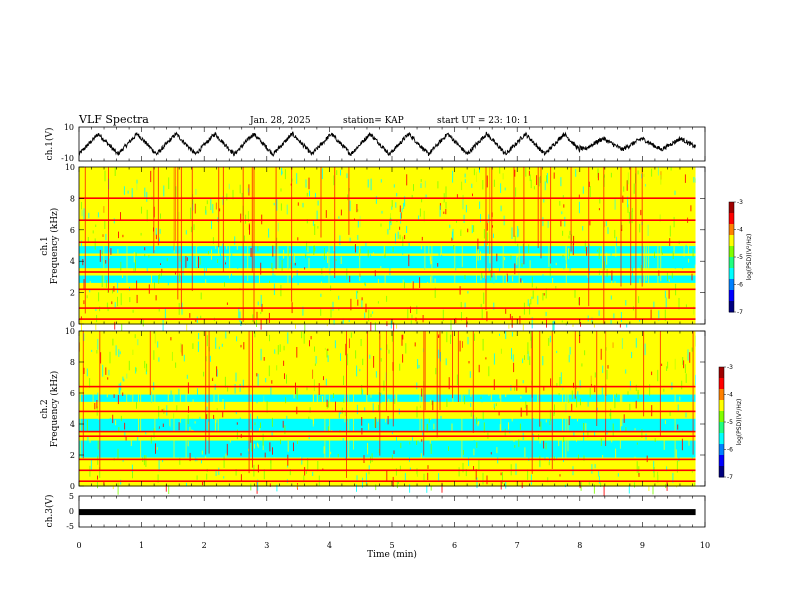 The image size is (792, 612). What do you see at coordinates (579, 545) in the screenshot?
I see `time-tick-label: 8` at bounding box center [579, 545].